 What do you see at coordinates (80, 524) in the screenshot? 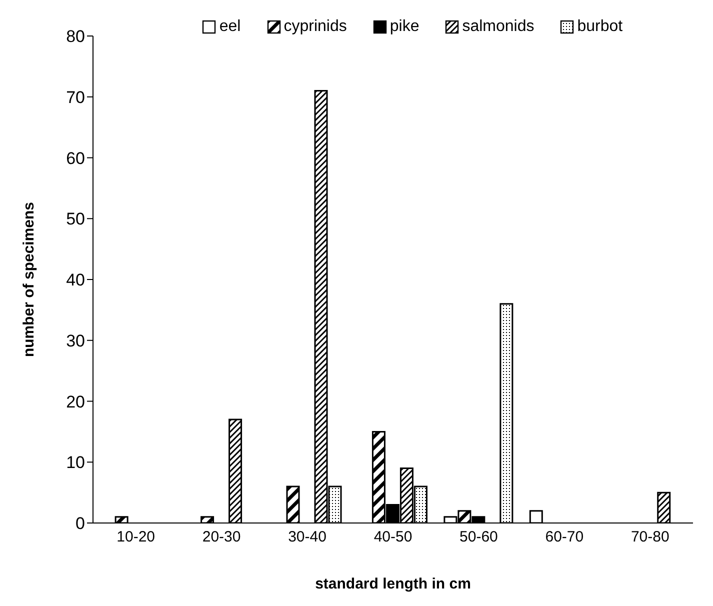
I see `y-tick-label: 0` at bounding box center [80, 524].